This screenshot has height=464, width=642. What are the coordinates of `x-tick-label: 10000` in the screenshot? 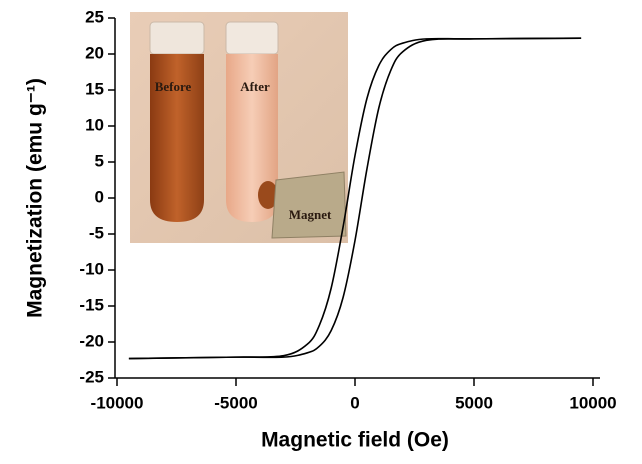 It's located at (592, 402).